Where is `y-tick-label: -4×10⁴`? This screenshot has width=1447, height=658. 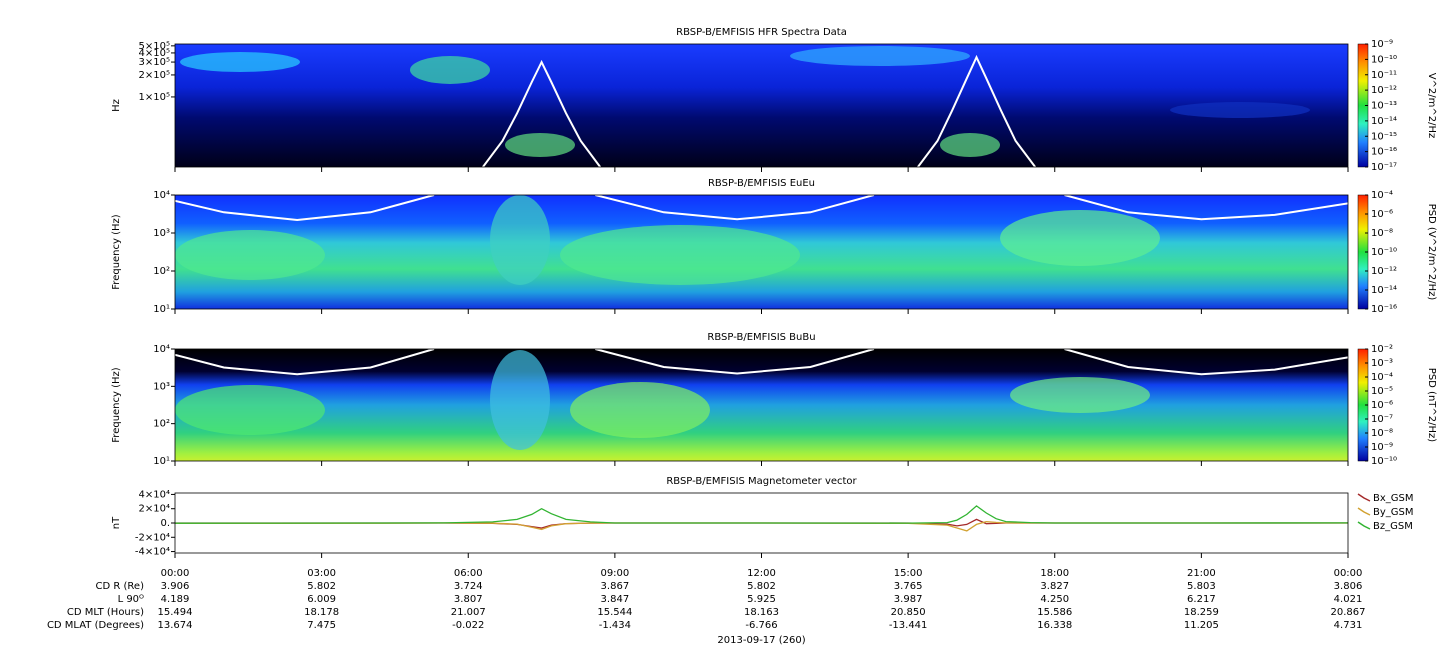
y-tick-label: -4×10⁴ is located at coordinates (152, 552).